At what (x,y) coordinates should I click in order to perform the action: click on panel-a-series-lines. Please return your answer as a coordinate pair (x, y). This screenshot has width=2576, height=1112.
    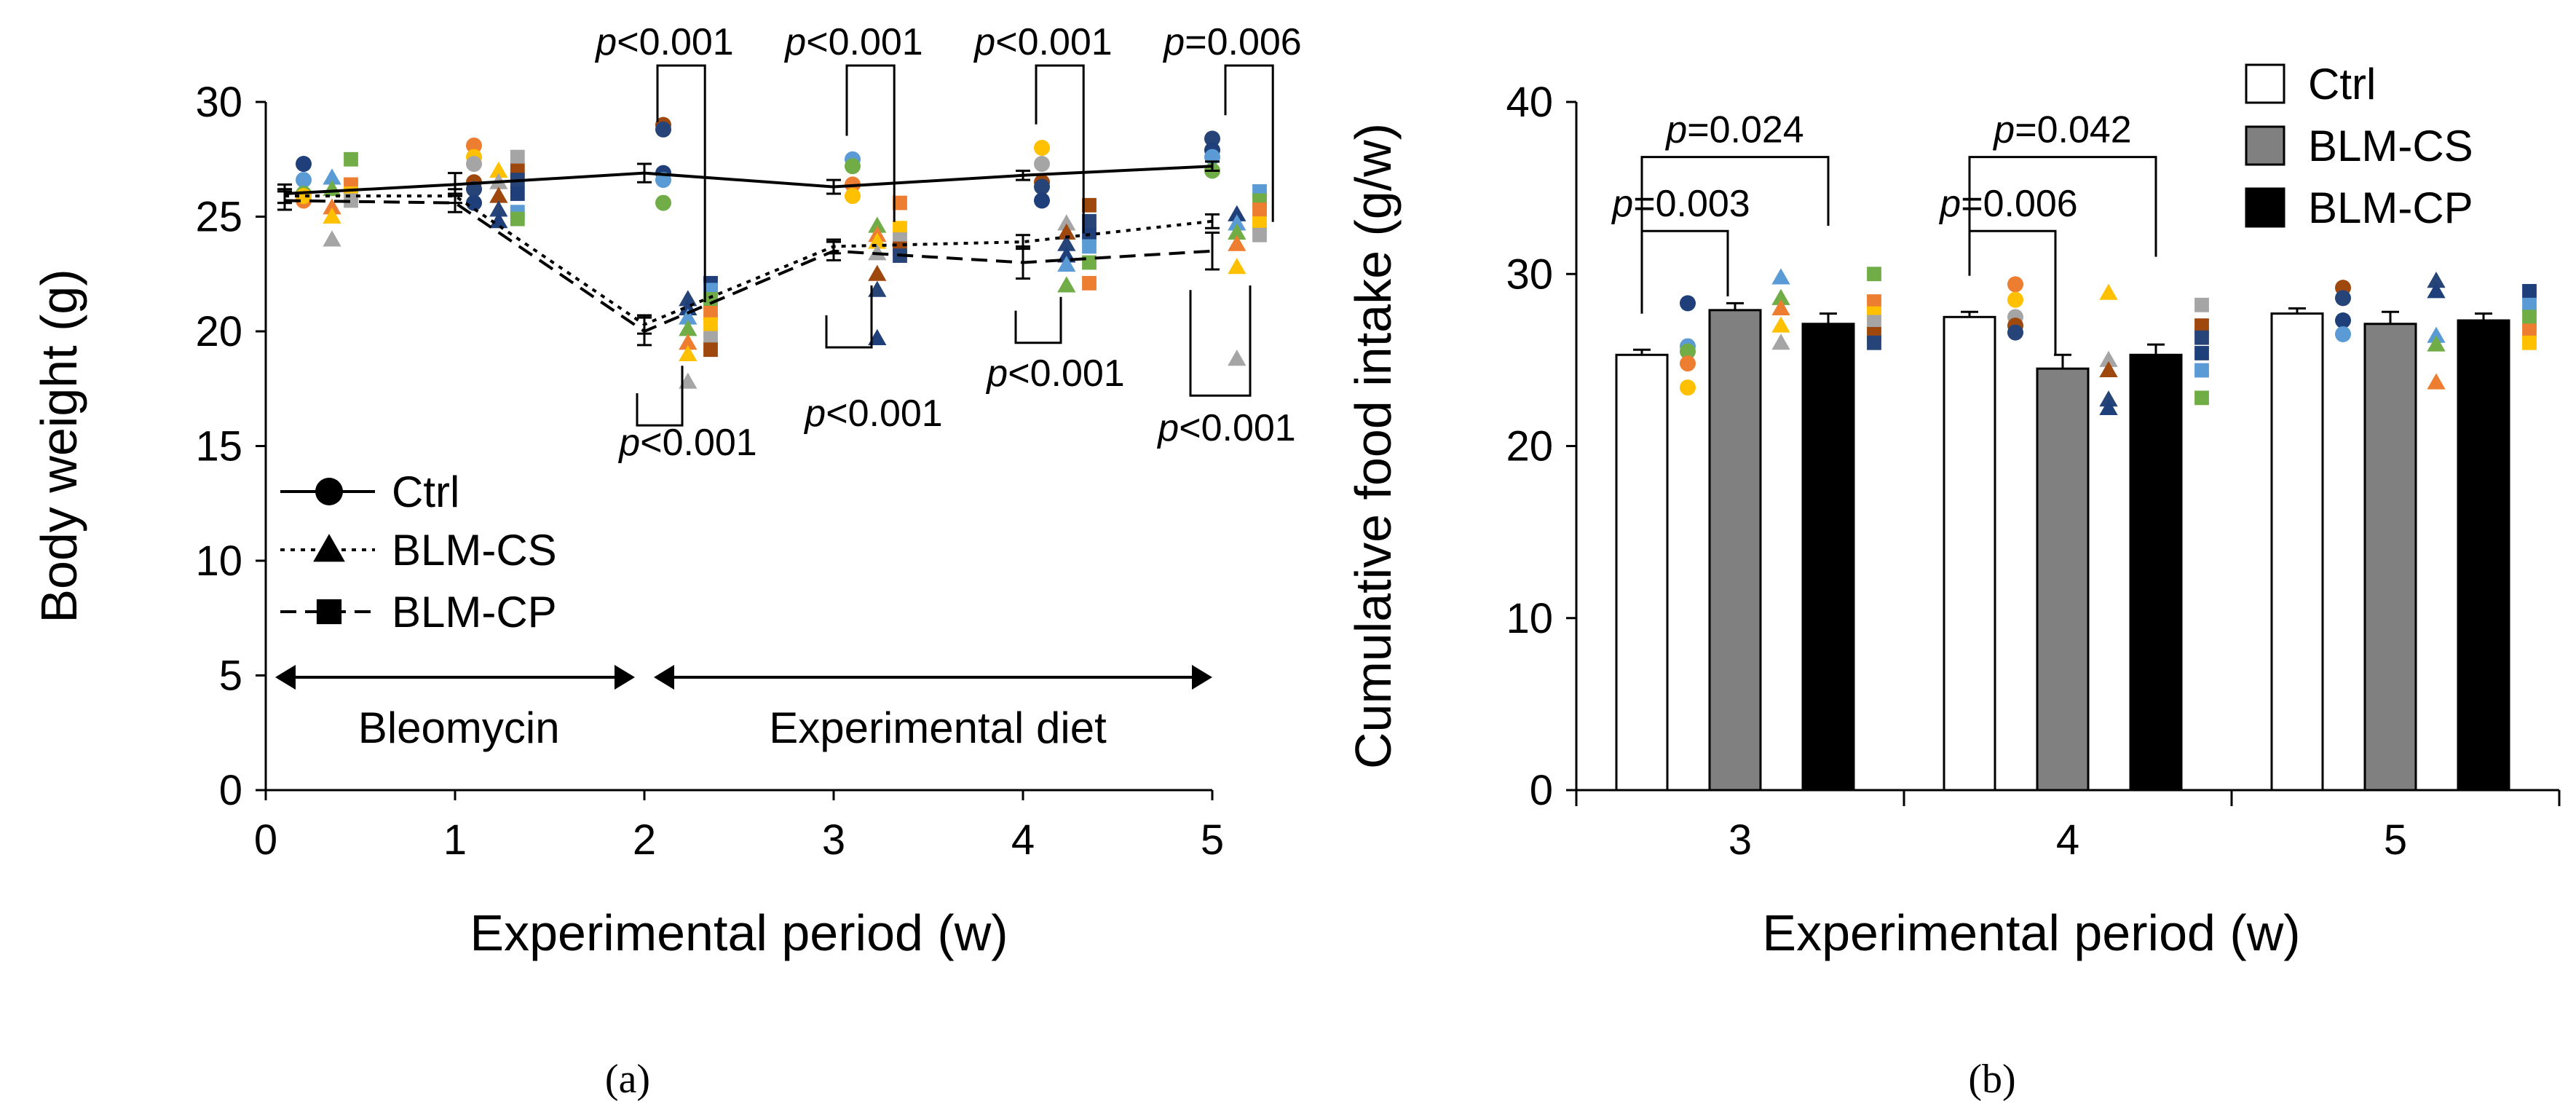
    Looking at the image, I should click on (749, 253).